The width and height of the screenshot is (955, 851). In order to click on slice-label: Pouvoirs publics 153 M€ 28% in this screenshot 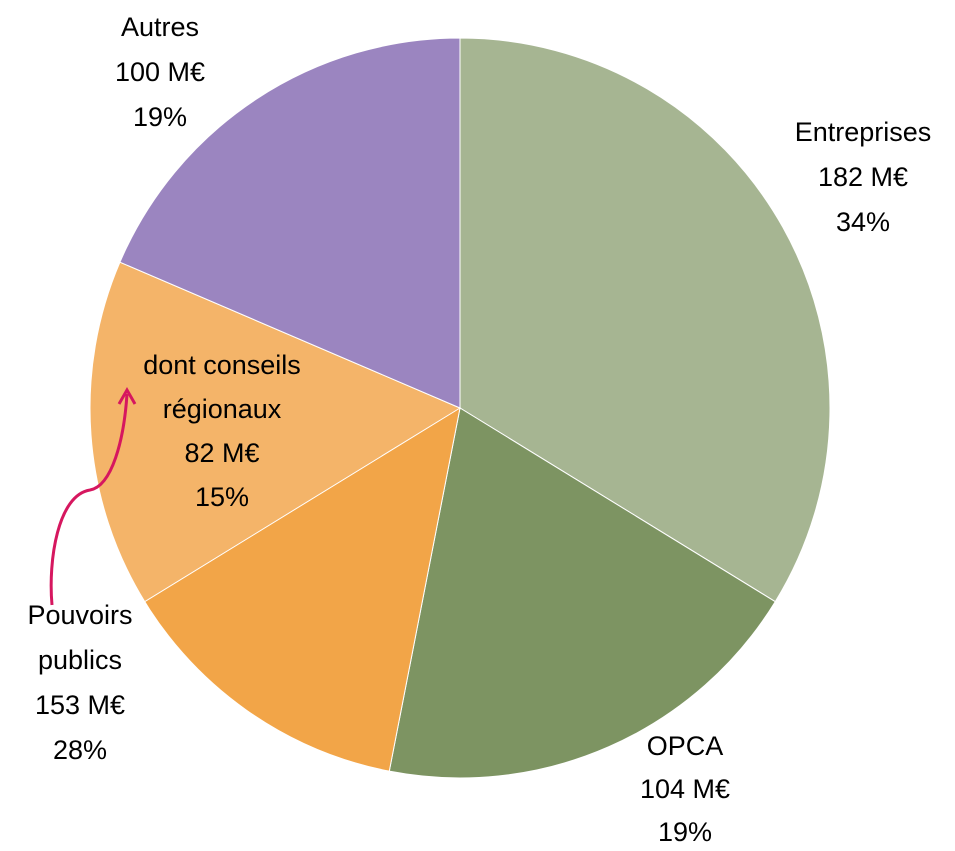, I will do `click(80, 683)`.